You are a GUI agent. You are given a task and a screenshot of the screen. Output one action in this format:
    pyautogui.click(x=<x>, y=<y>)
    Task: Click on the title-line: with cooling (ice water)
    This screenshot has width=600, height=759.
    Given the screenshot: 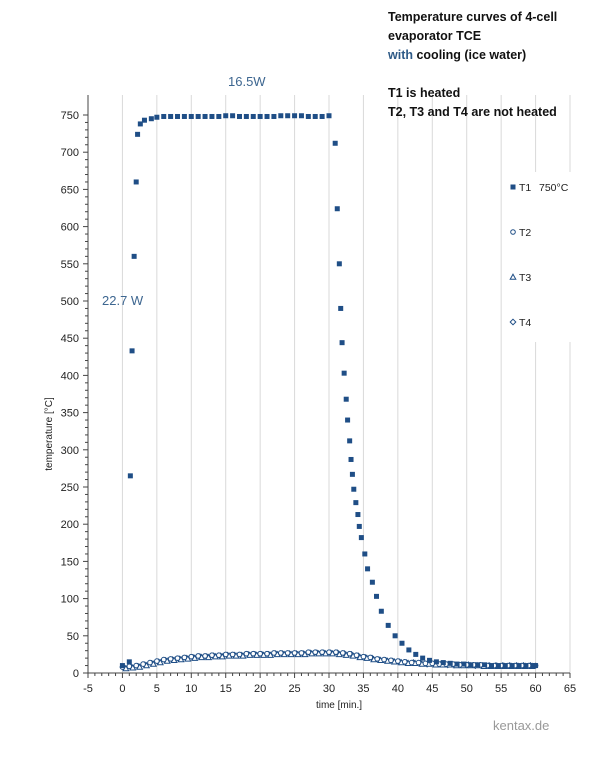 What is the action you would take?
    pyautogui.click(x=472, y=55)
    